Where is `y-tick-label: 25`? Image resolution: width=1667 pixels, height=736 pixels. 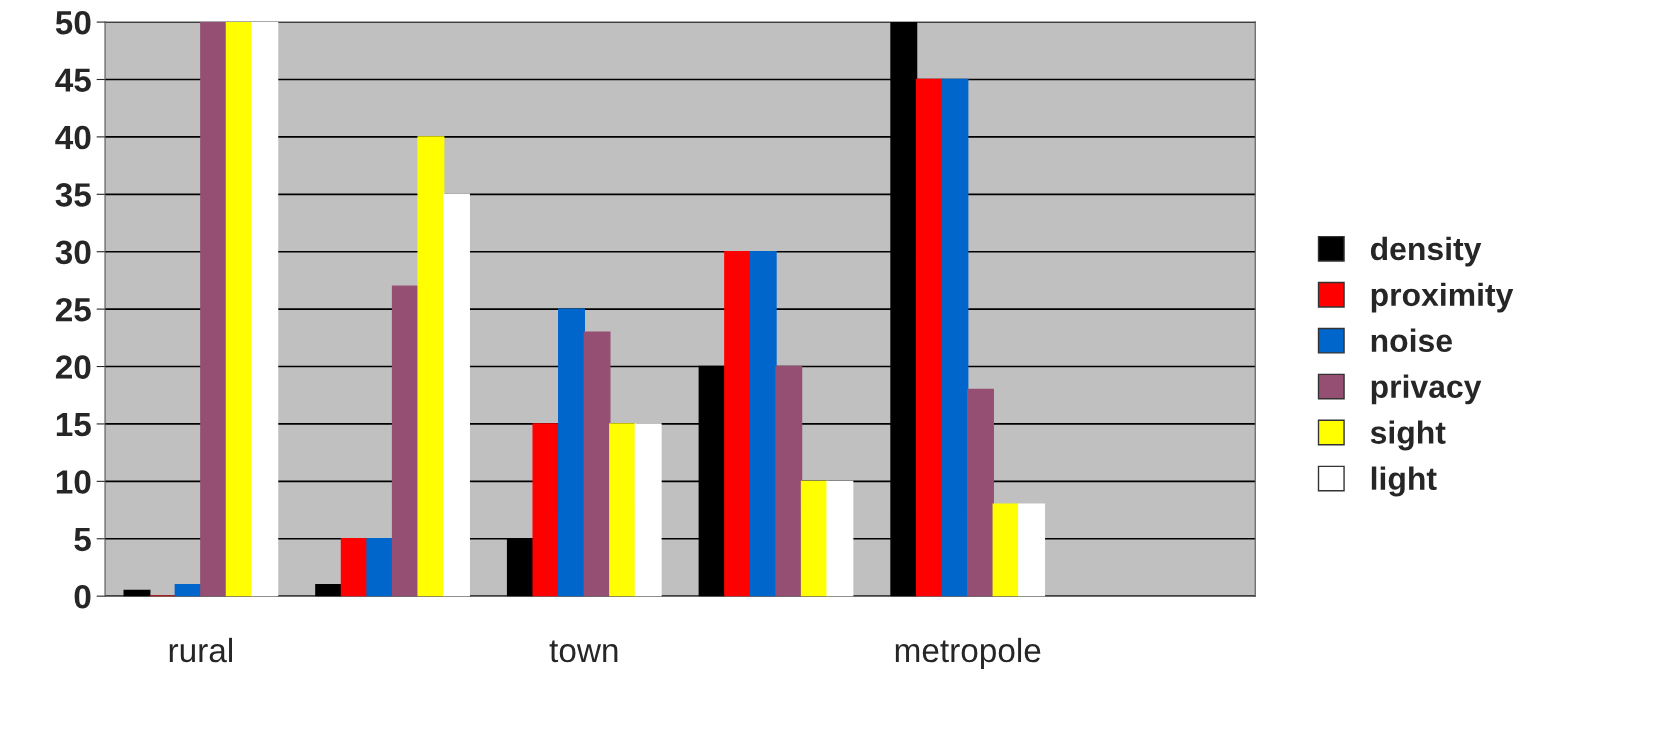
y-tick-label: 25 is located at coordinates (73, 309).